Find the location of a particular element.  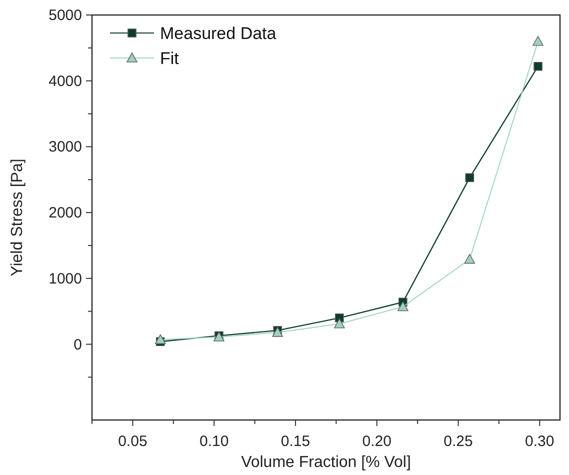

x-tick-label: 0.25 is located at coordinates (458, 441).